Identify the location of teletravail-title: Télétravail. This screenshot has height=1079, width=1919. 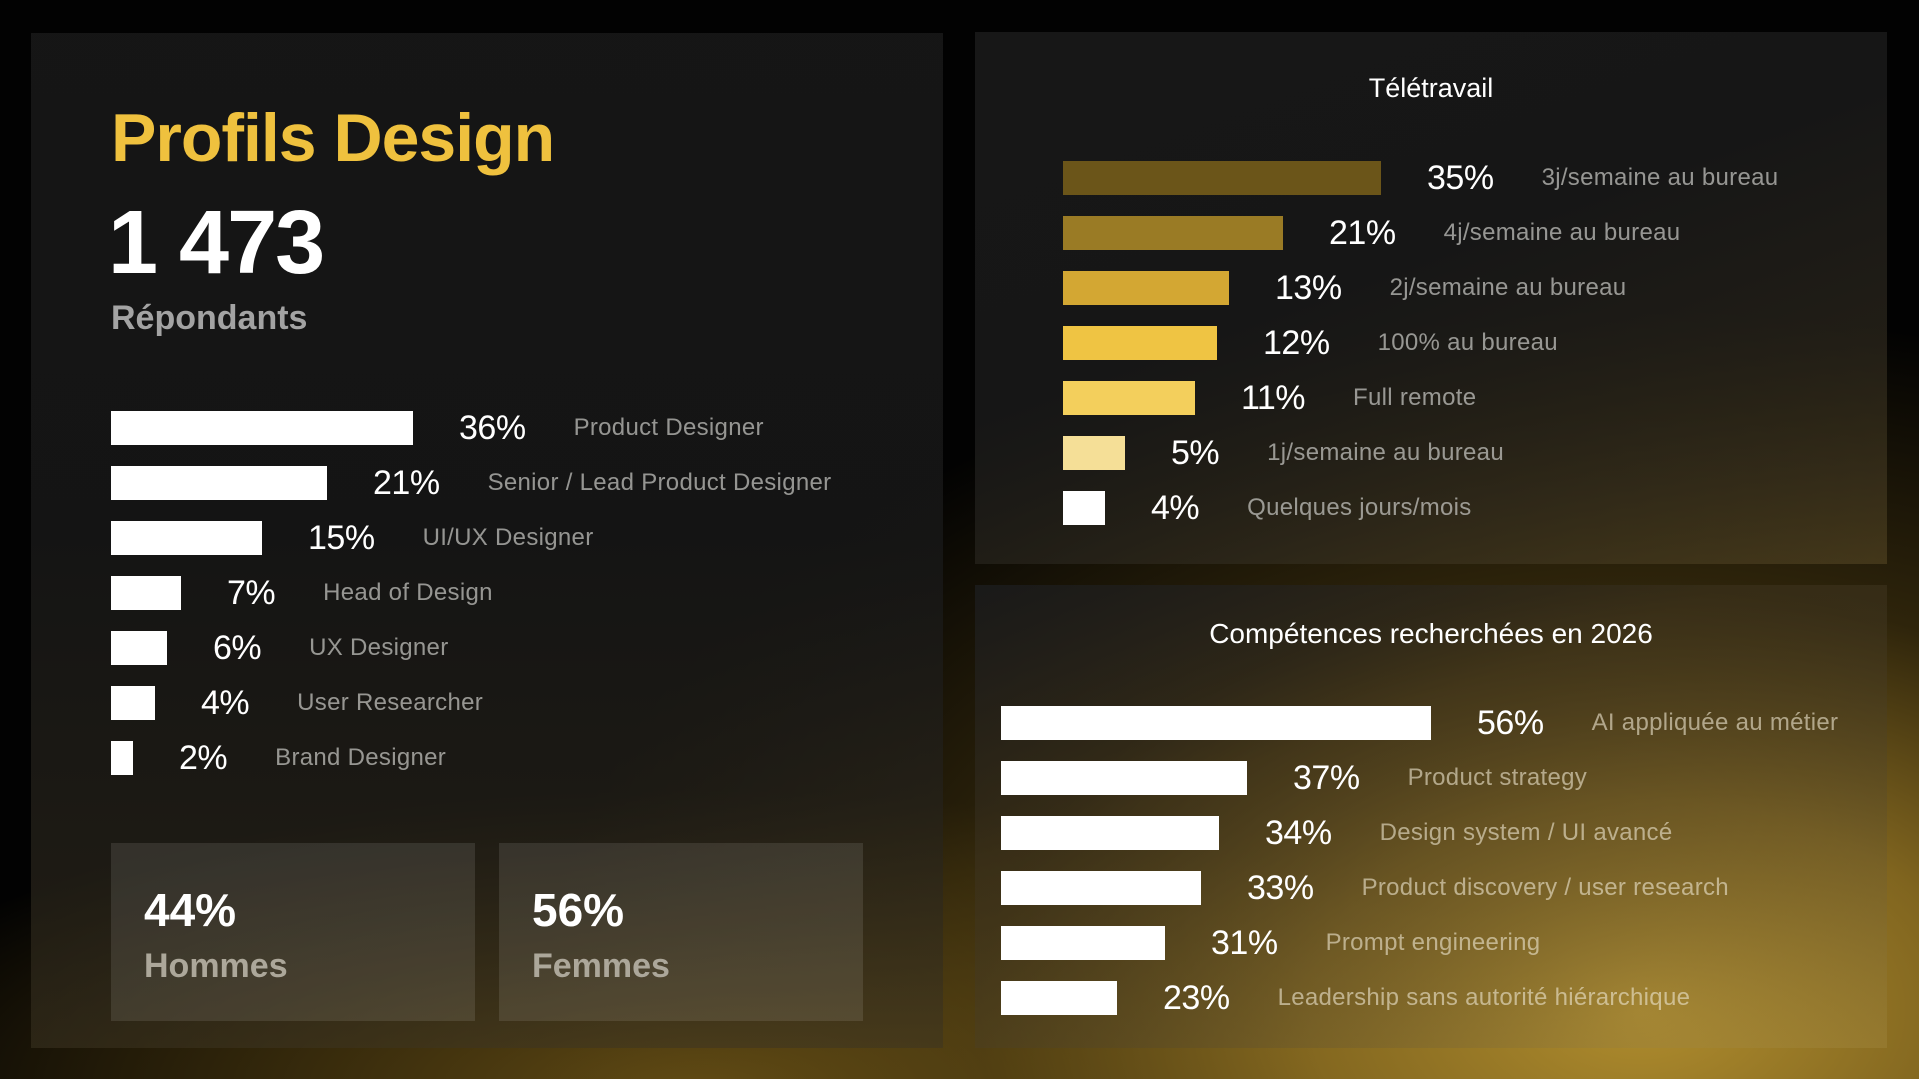
(1431, 88).